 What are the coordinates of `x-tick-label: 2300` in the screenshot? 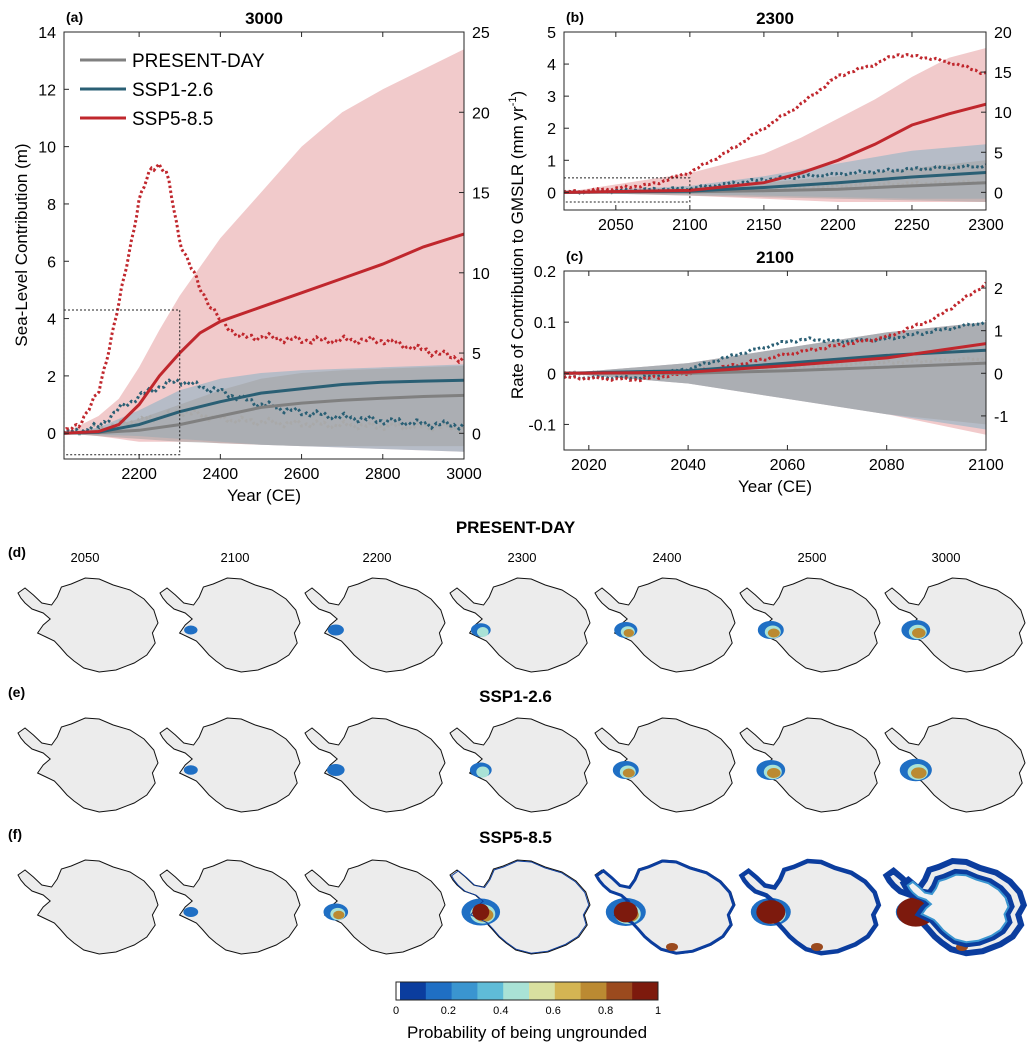 It's located at (986, 225).